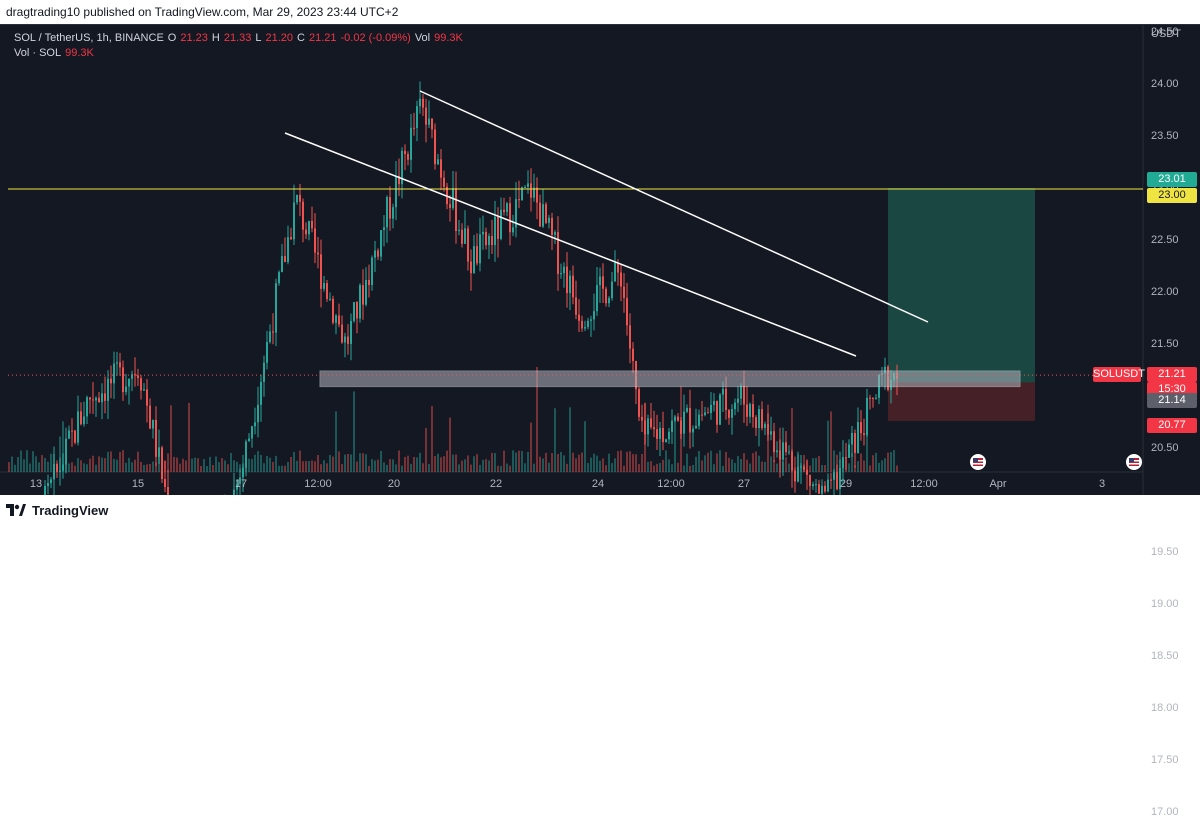 The height and width of the screenshot is (818, 1200). I want to click on time-tick: 20, so click(394, 484).